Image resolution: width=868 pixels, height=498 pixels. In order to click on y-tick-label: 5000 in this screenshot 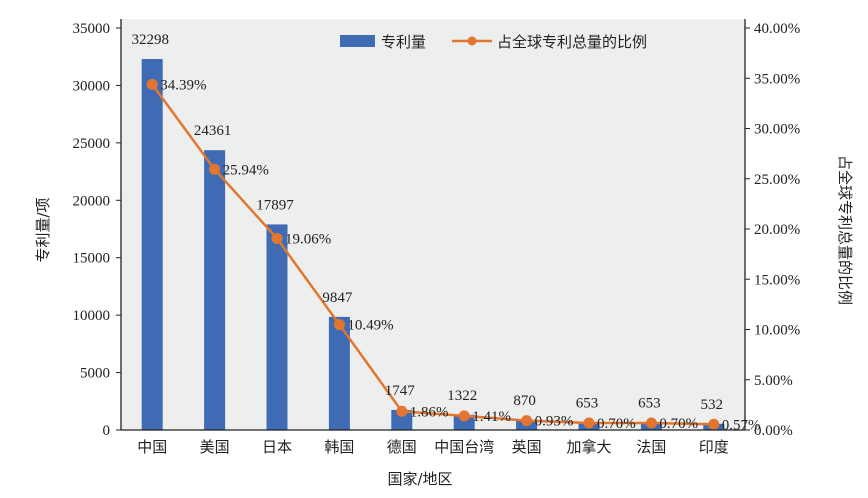, I will do `click(95, 374)`.